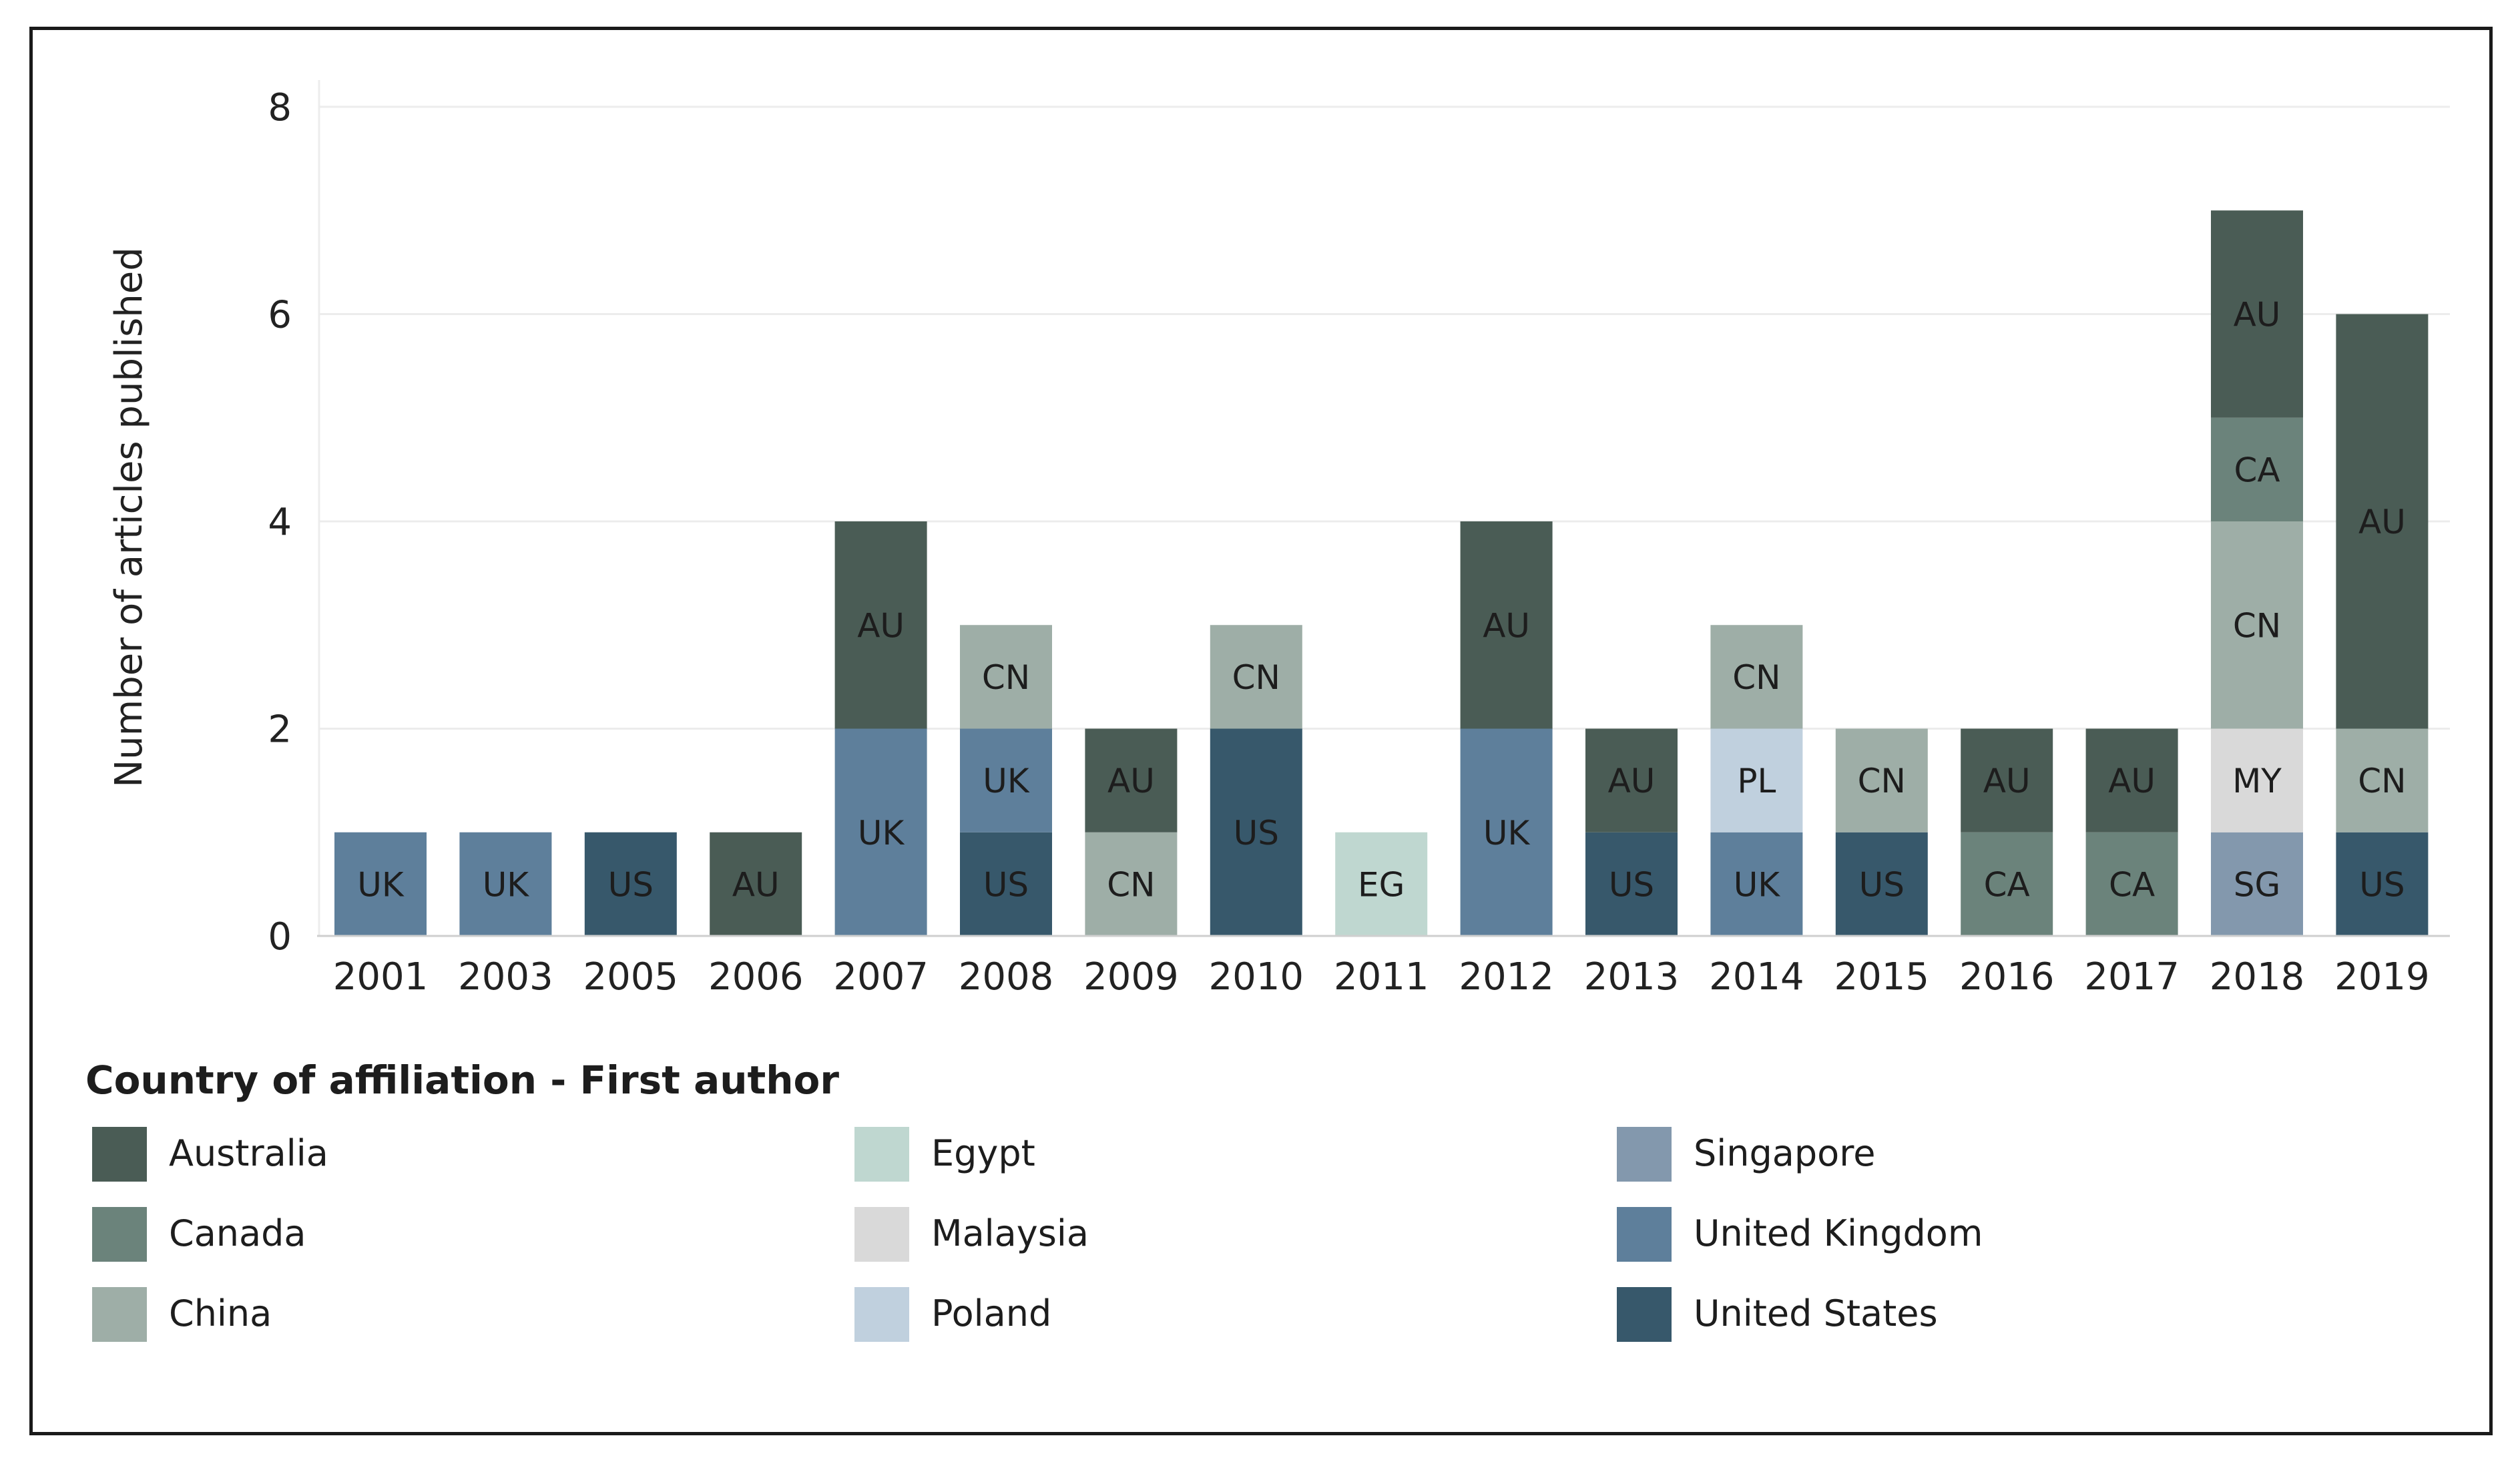 The width and height of the screenshot is (2520, 1462). I want to click on bar-2009: CN AU, so click(1131, 832).